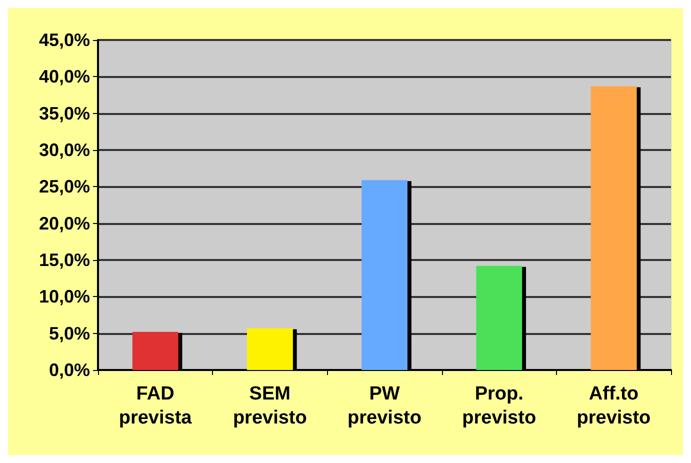 The width and height of the screenshot is (691, 463). Describe the element at coordinates (64, 150) in the screenshot. I see `y-tick-label: 30,0%` at that location.